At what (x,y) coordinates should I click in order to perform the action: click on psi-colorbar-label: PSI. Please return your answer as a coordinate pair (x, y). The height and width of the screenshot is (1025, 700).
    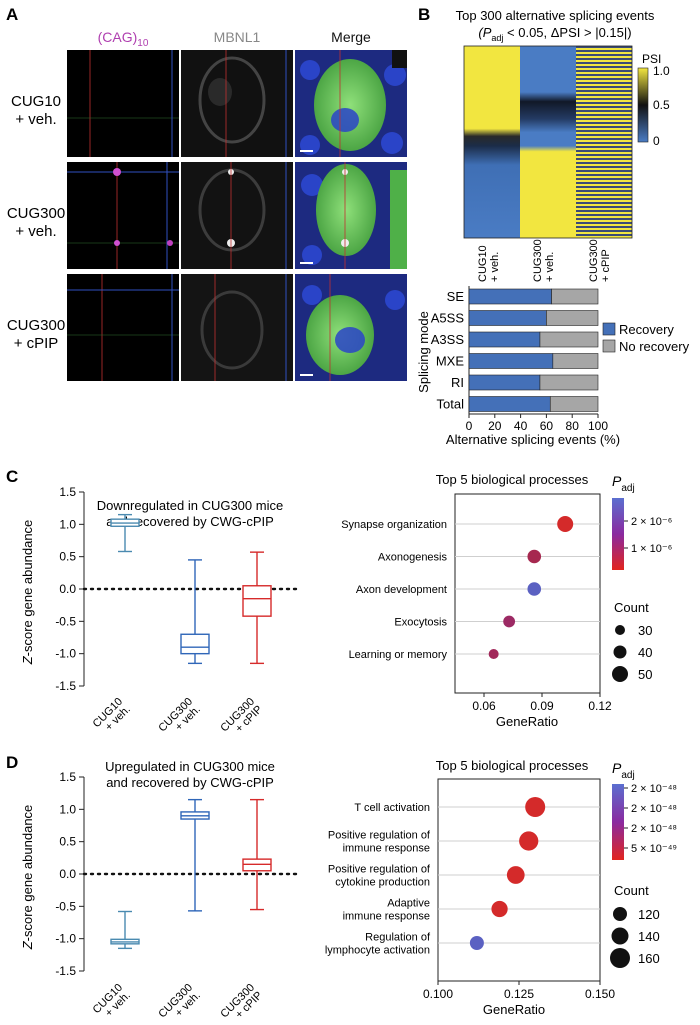
    Looking at the image, I should click on (651, 59).